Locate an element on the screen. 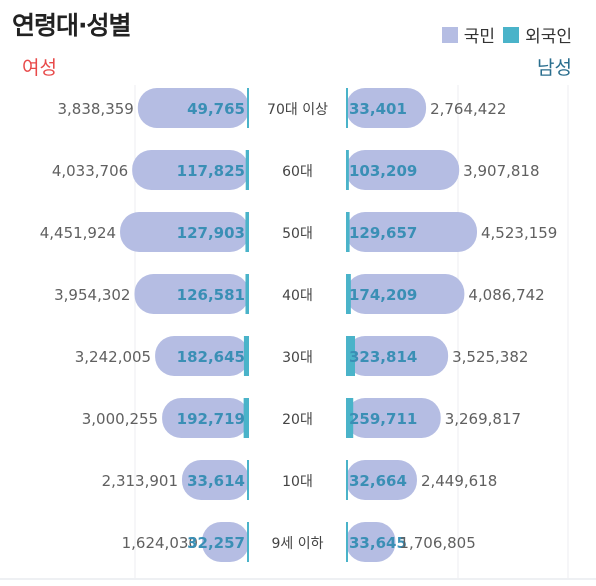 The image size is (596, 586). label-female-citizen: 3,954,302 is located at coordinates (92, 295).